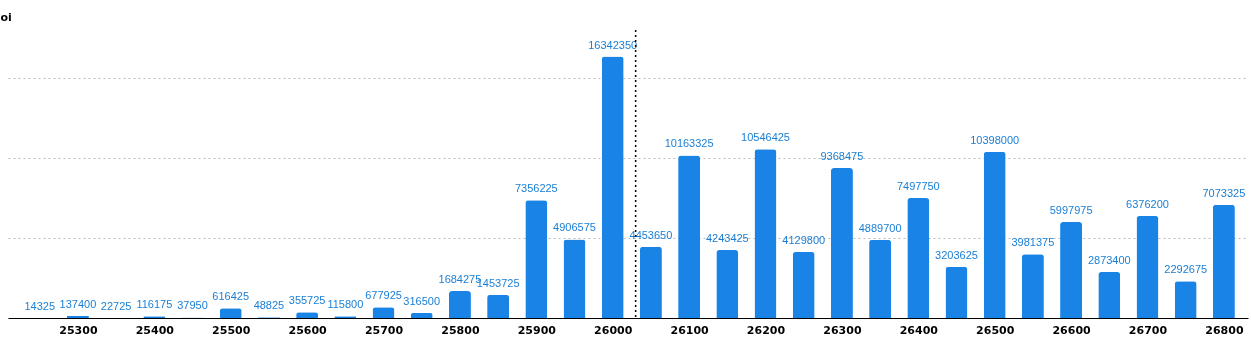 Image resolution: width=1251 pixels, height=341 pixels. Describe the element at coordinates (231, 296) in the screenshot. I see `data-label: 616425` at that location.